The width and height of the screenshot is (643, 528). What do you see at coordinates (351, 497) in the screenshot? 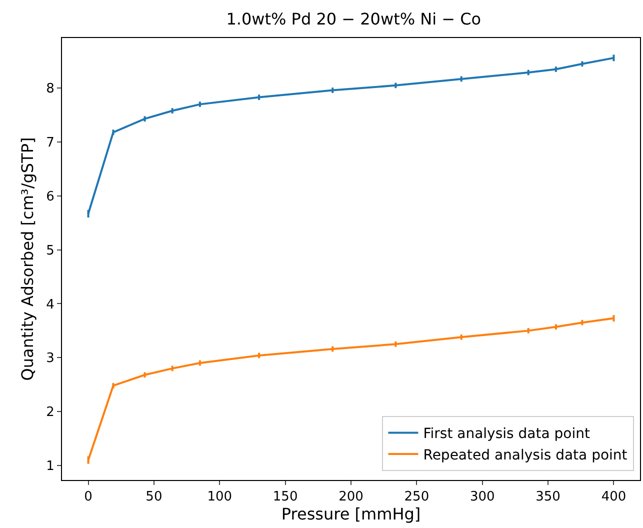
I see `x-tick-label: 200` at bounding box center [351, 497].